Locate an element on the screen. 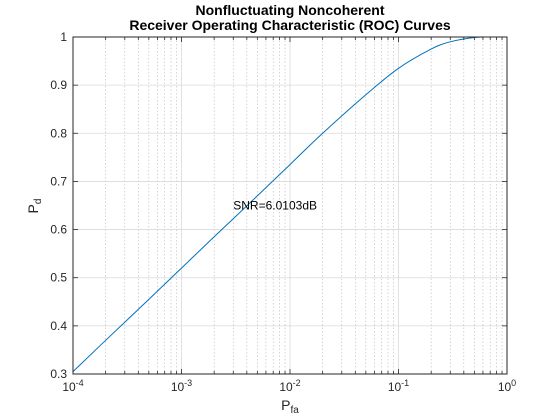 The image size is (560, 420). x-tick-label: 10⁰ is located at coordinates (507, 386).